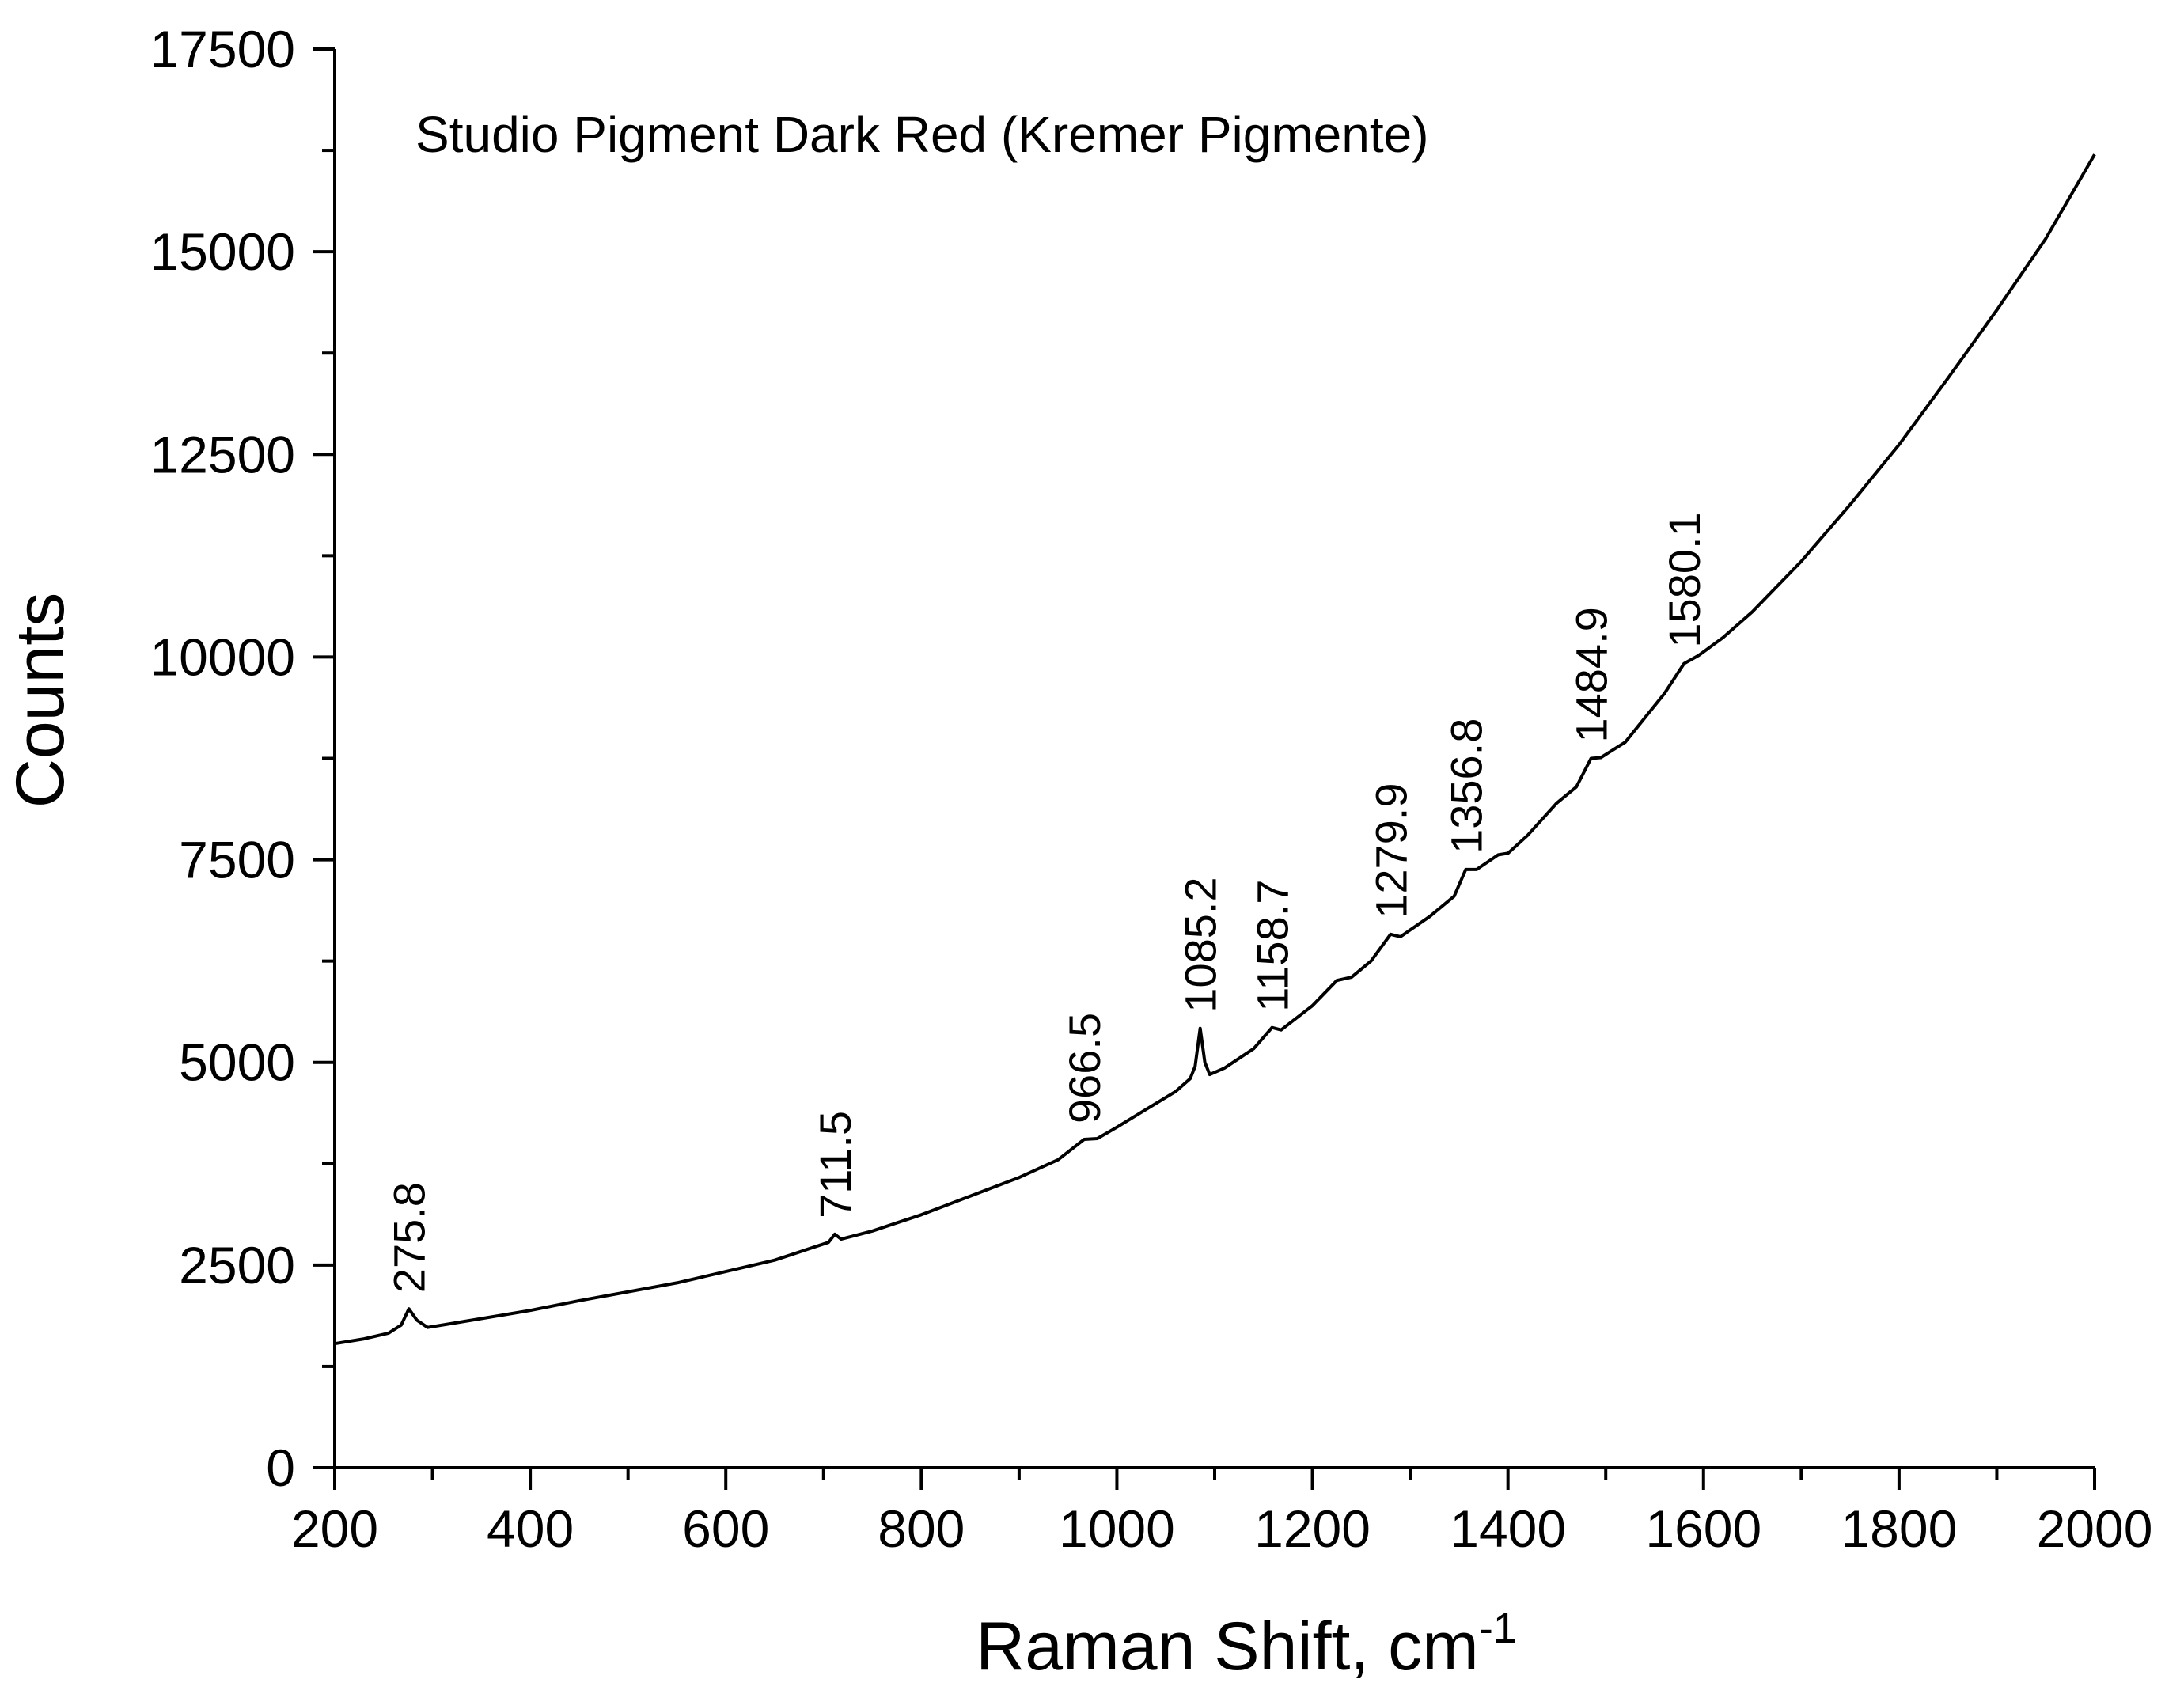 The width and height of the screenshot is (2184, 1694). I want to click on peak-label: 275.8, so click(409, 1237).